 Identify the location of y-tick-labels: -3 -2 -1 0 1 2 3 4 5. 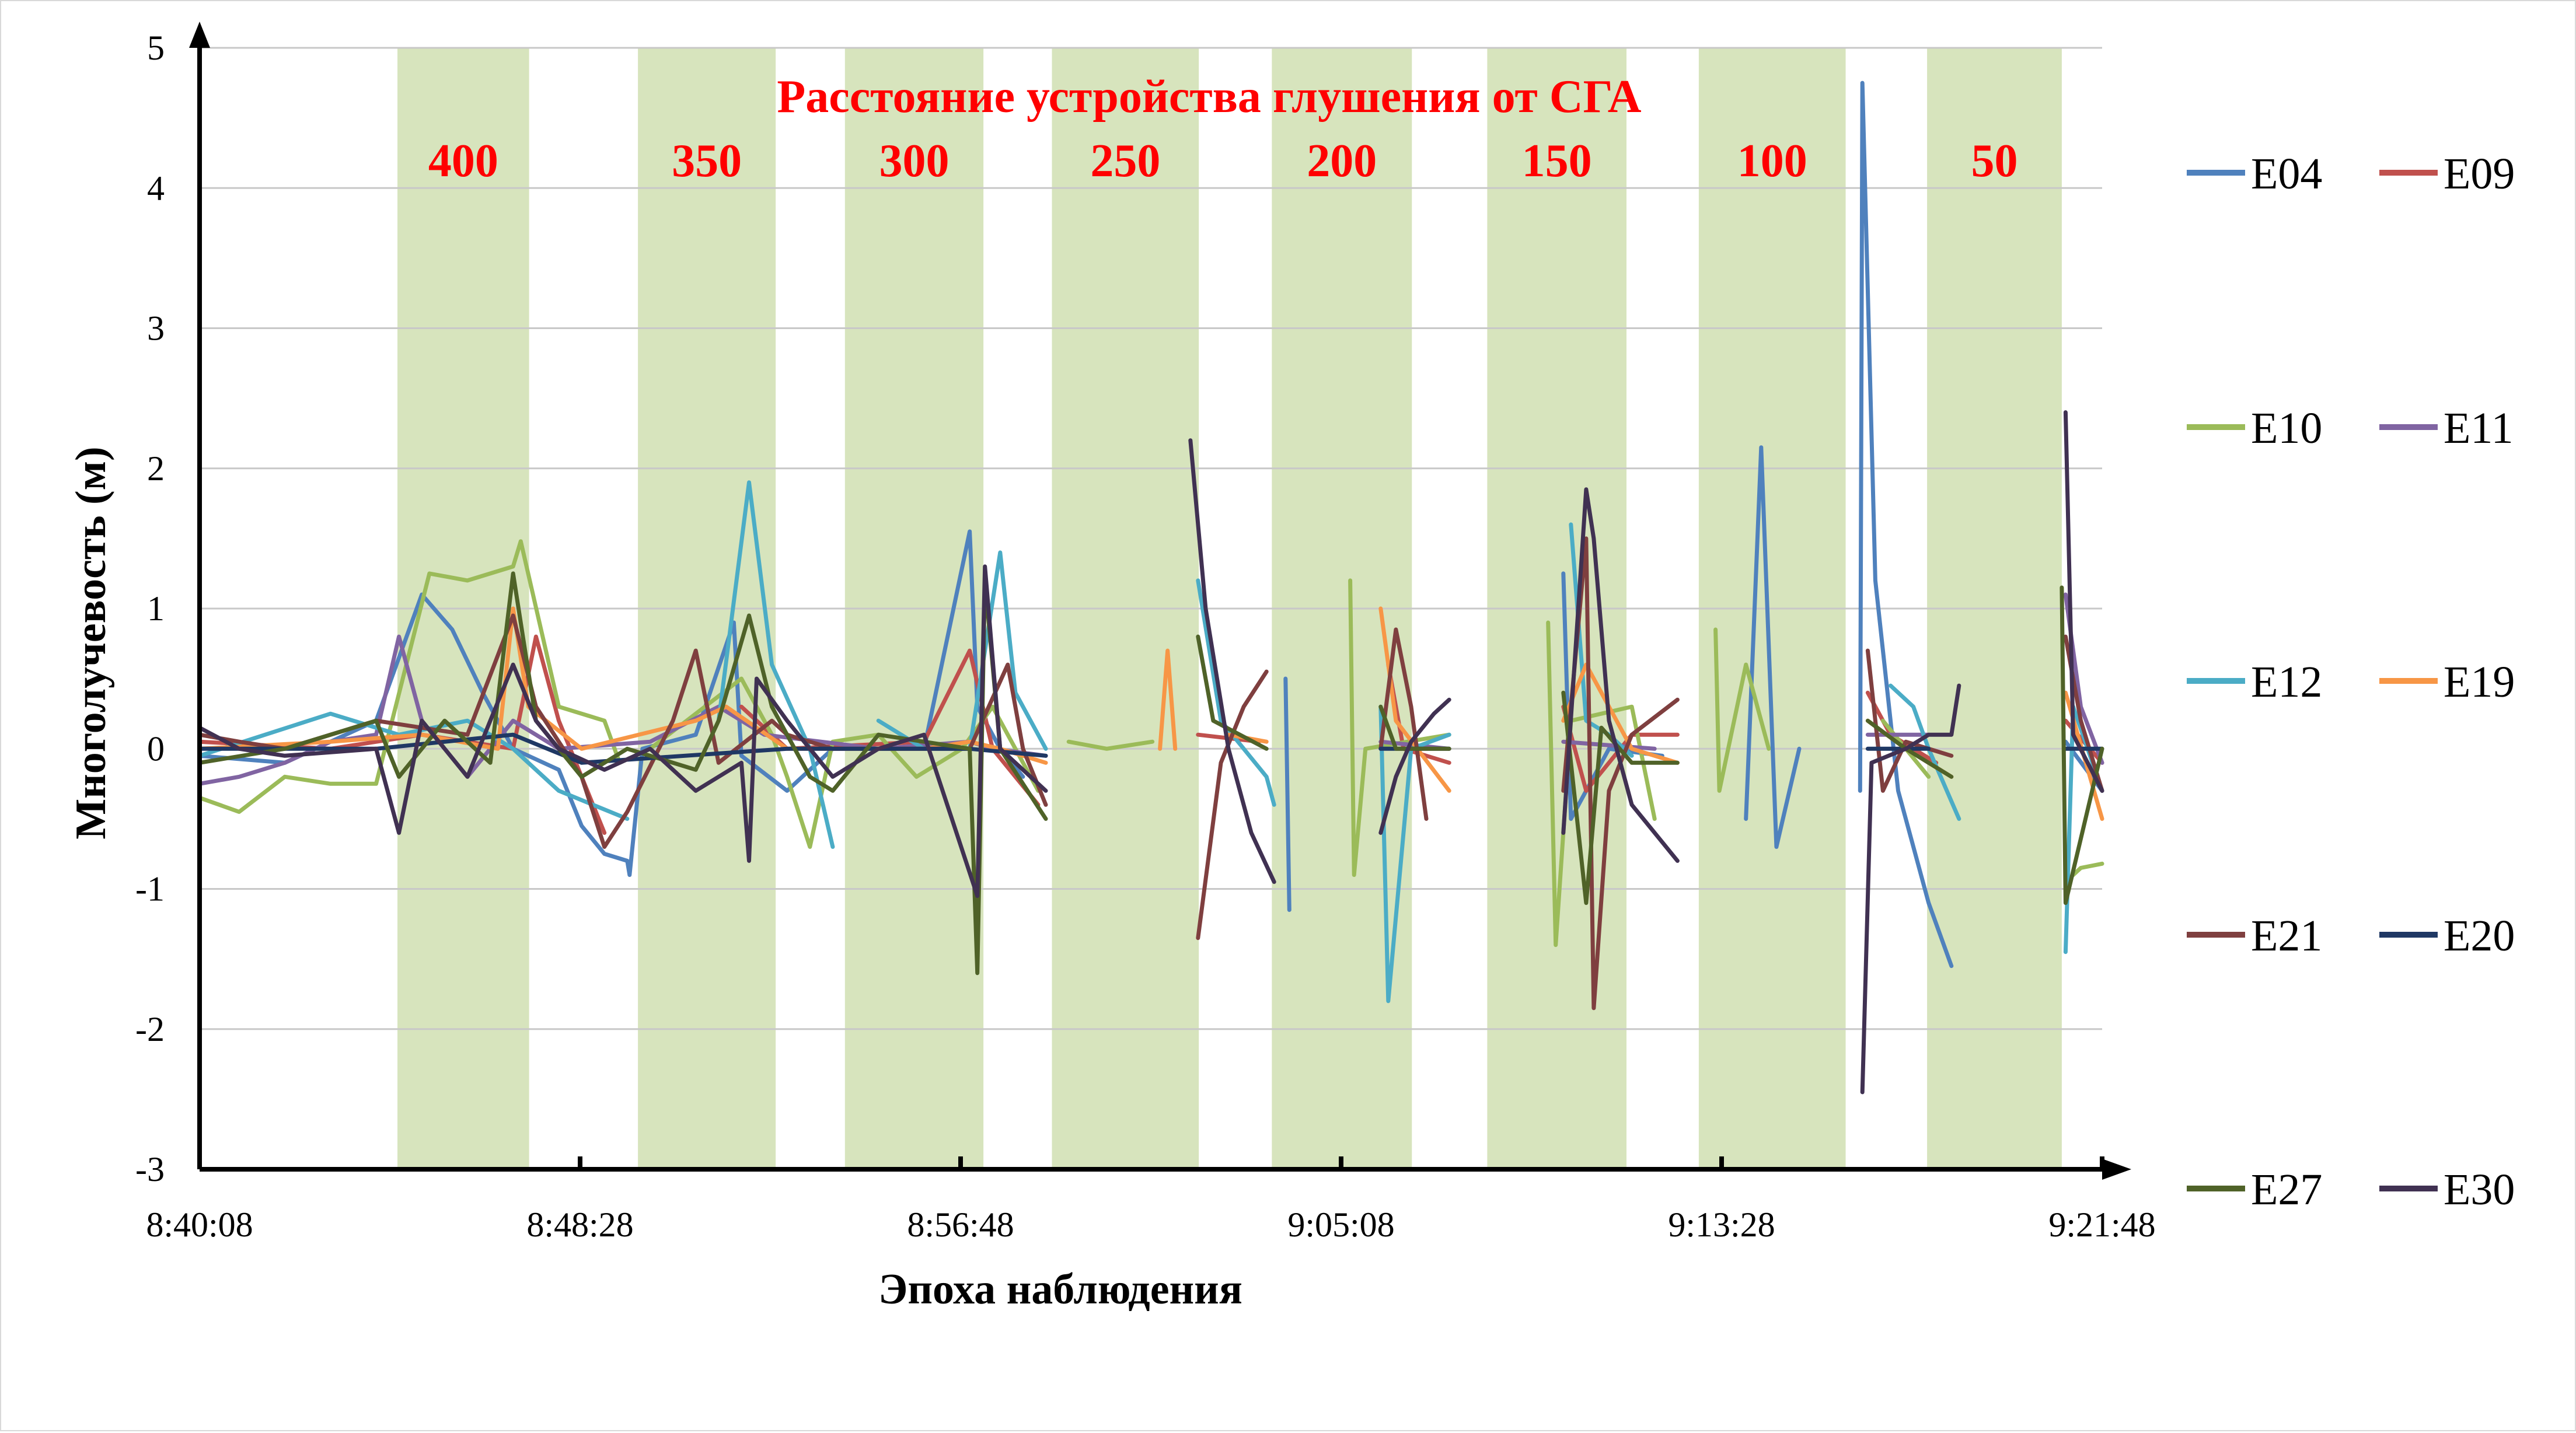
(150, 609).